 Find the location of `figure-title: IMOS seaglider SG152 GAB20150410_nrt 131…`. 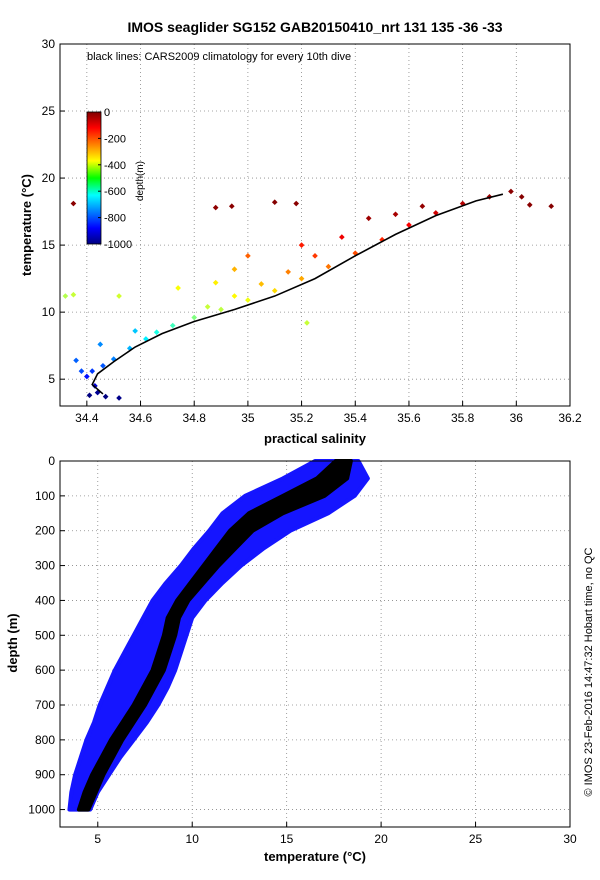

figure-title: IMOS seaglider SG152 GAB20150410_nrt 131… is located at coordinates (314, 27).